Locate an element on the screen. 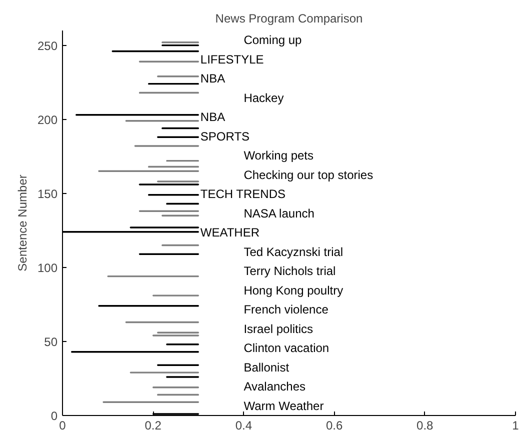 This screenshot has height=440, width=521. annotation: Checking our top stories is located at coordinates (309, 175).